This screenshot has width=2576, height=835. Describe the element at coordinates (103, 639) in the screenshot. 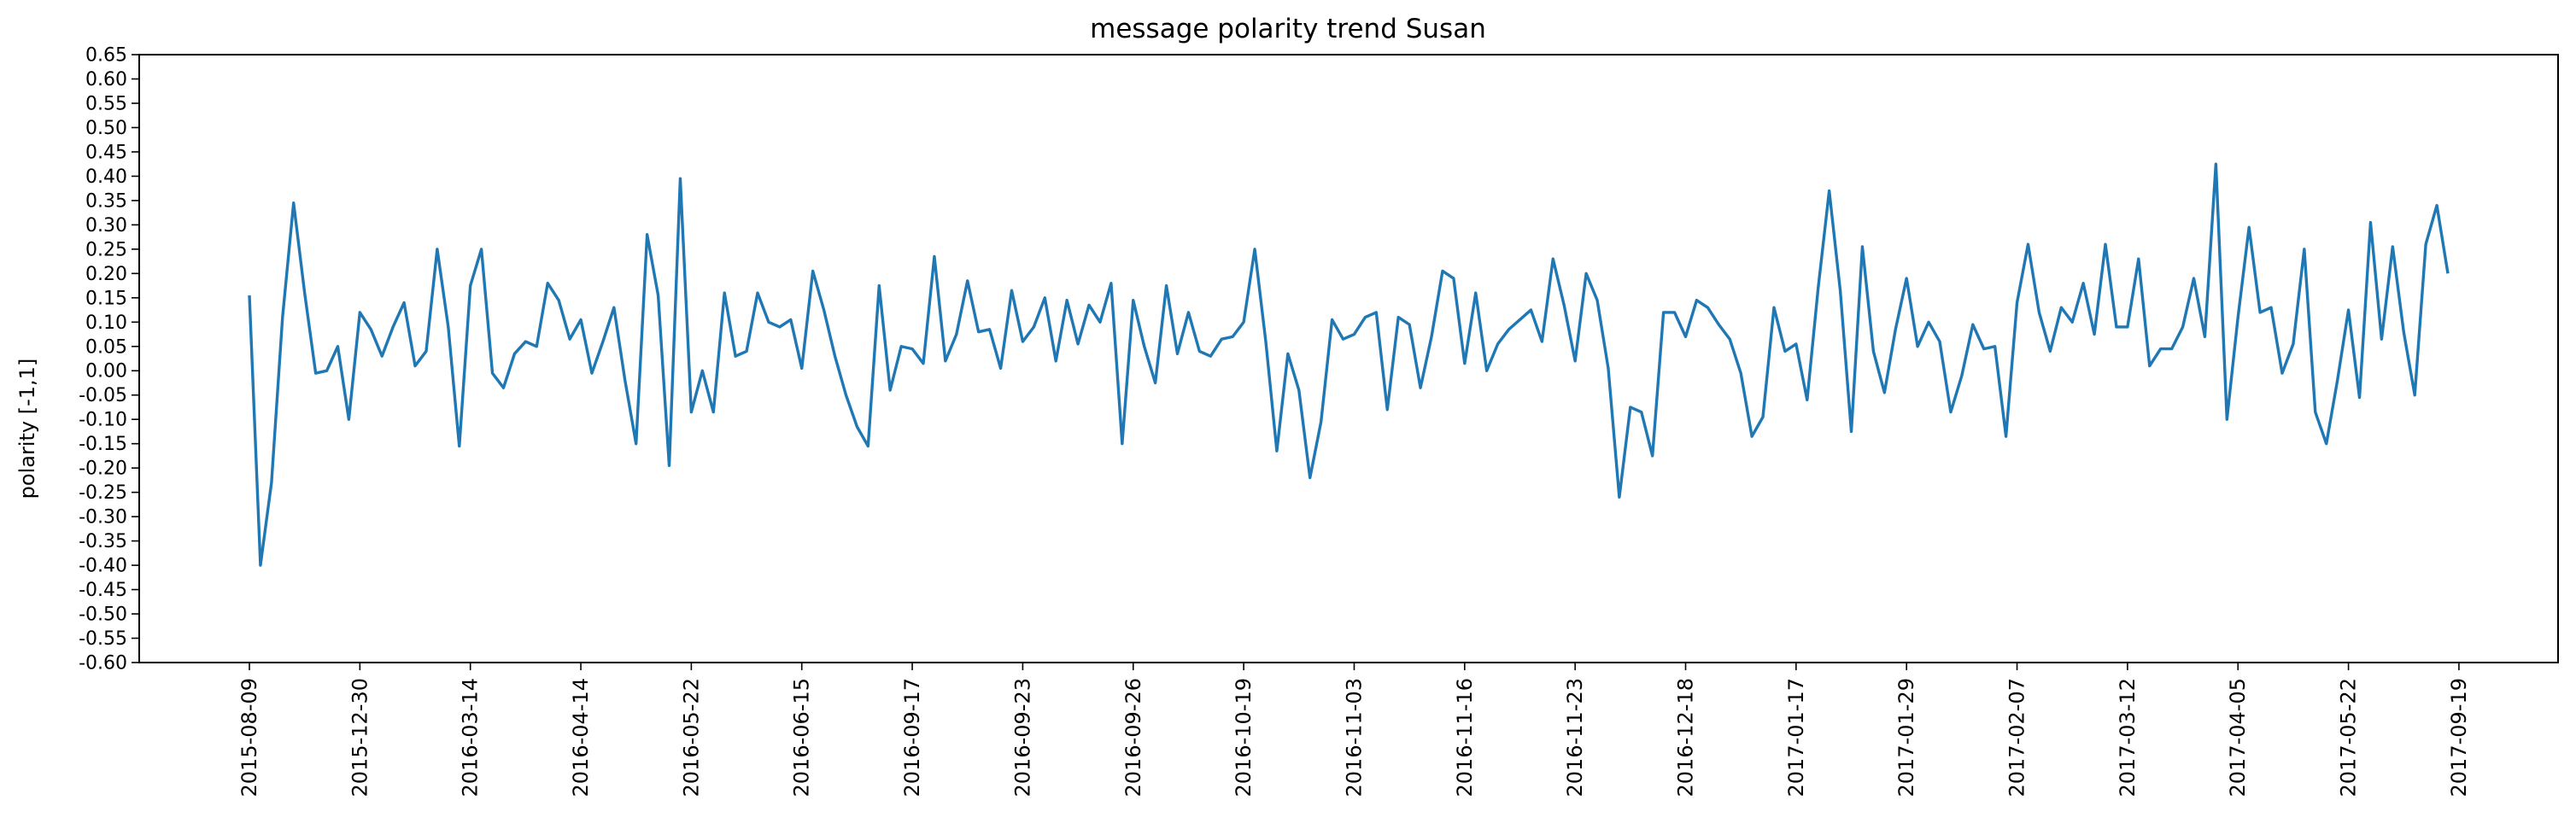

I see `y-tick-label: -0.55` at that location.